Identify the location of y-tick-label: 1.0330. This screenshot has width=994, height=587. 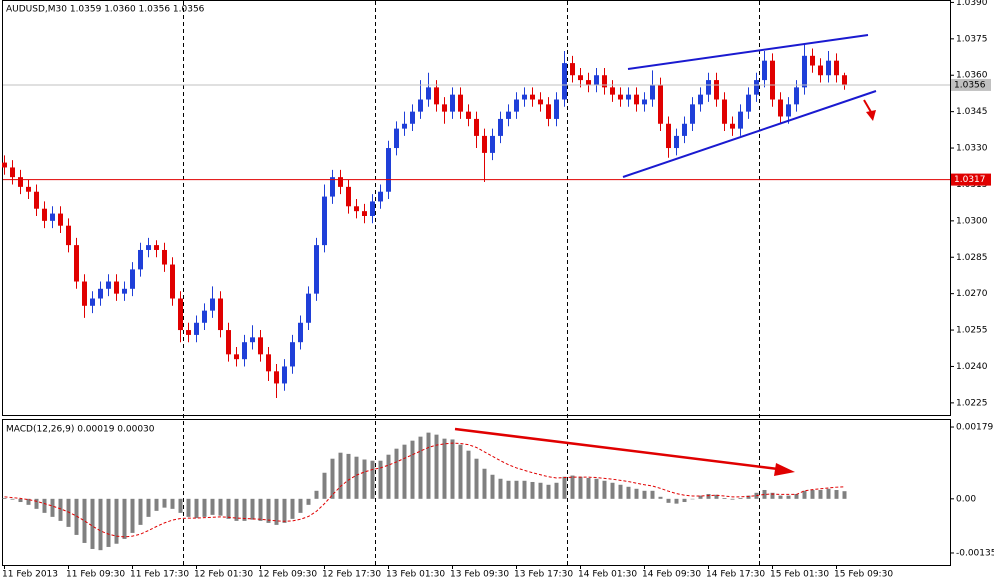
(972, 149).